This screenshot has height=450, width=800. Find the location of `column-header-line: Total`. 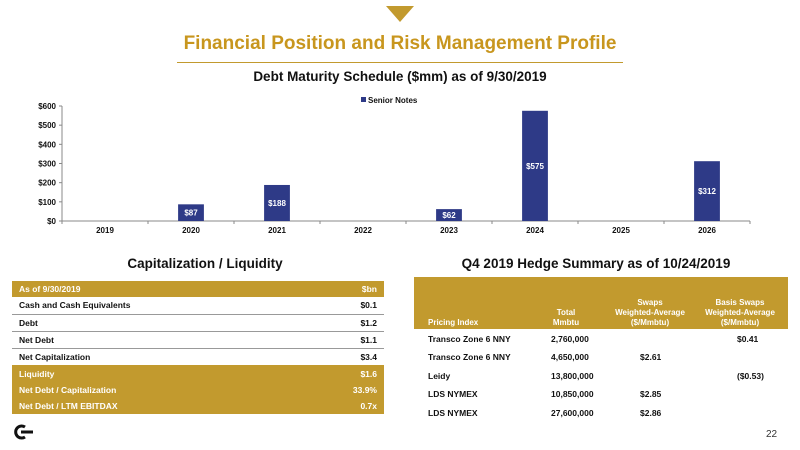

column-header-line: Total is located at coordinates (566, 312).